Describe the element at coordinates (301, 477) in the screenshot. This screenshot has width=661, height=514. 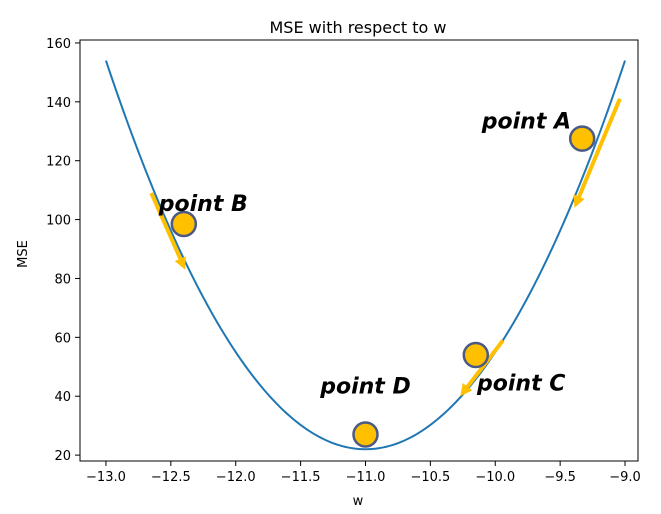
I see `x-tick-label: −11.5` at that location.